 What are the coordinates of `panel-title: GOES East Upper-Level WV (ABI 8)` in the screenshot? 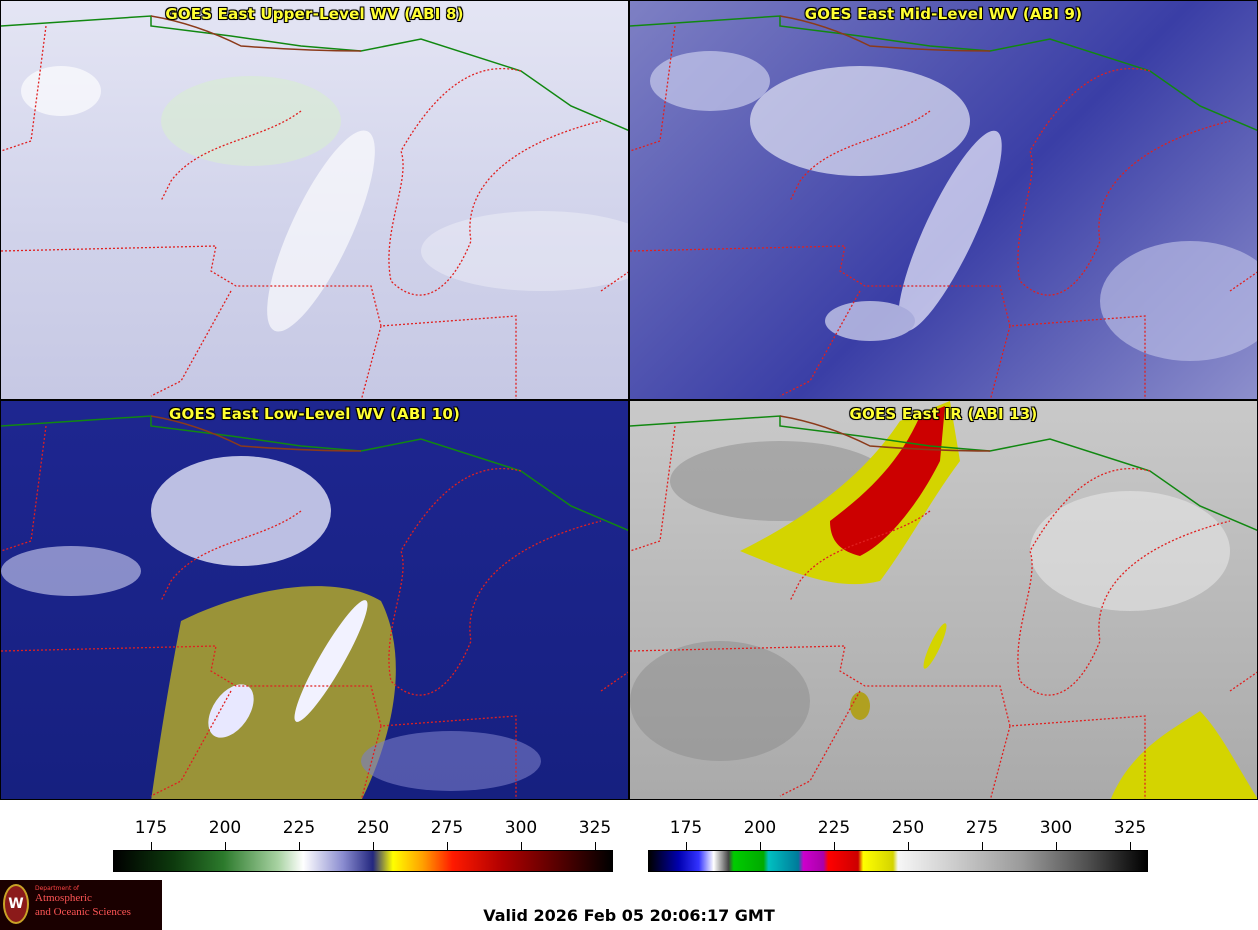 It's located at (314, 14).